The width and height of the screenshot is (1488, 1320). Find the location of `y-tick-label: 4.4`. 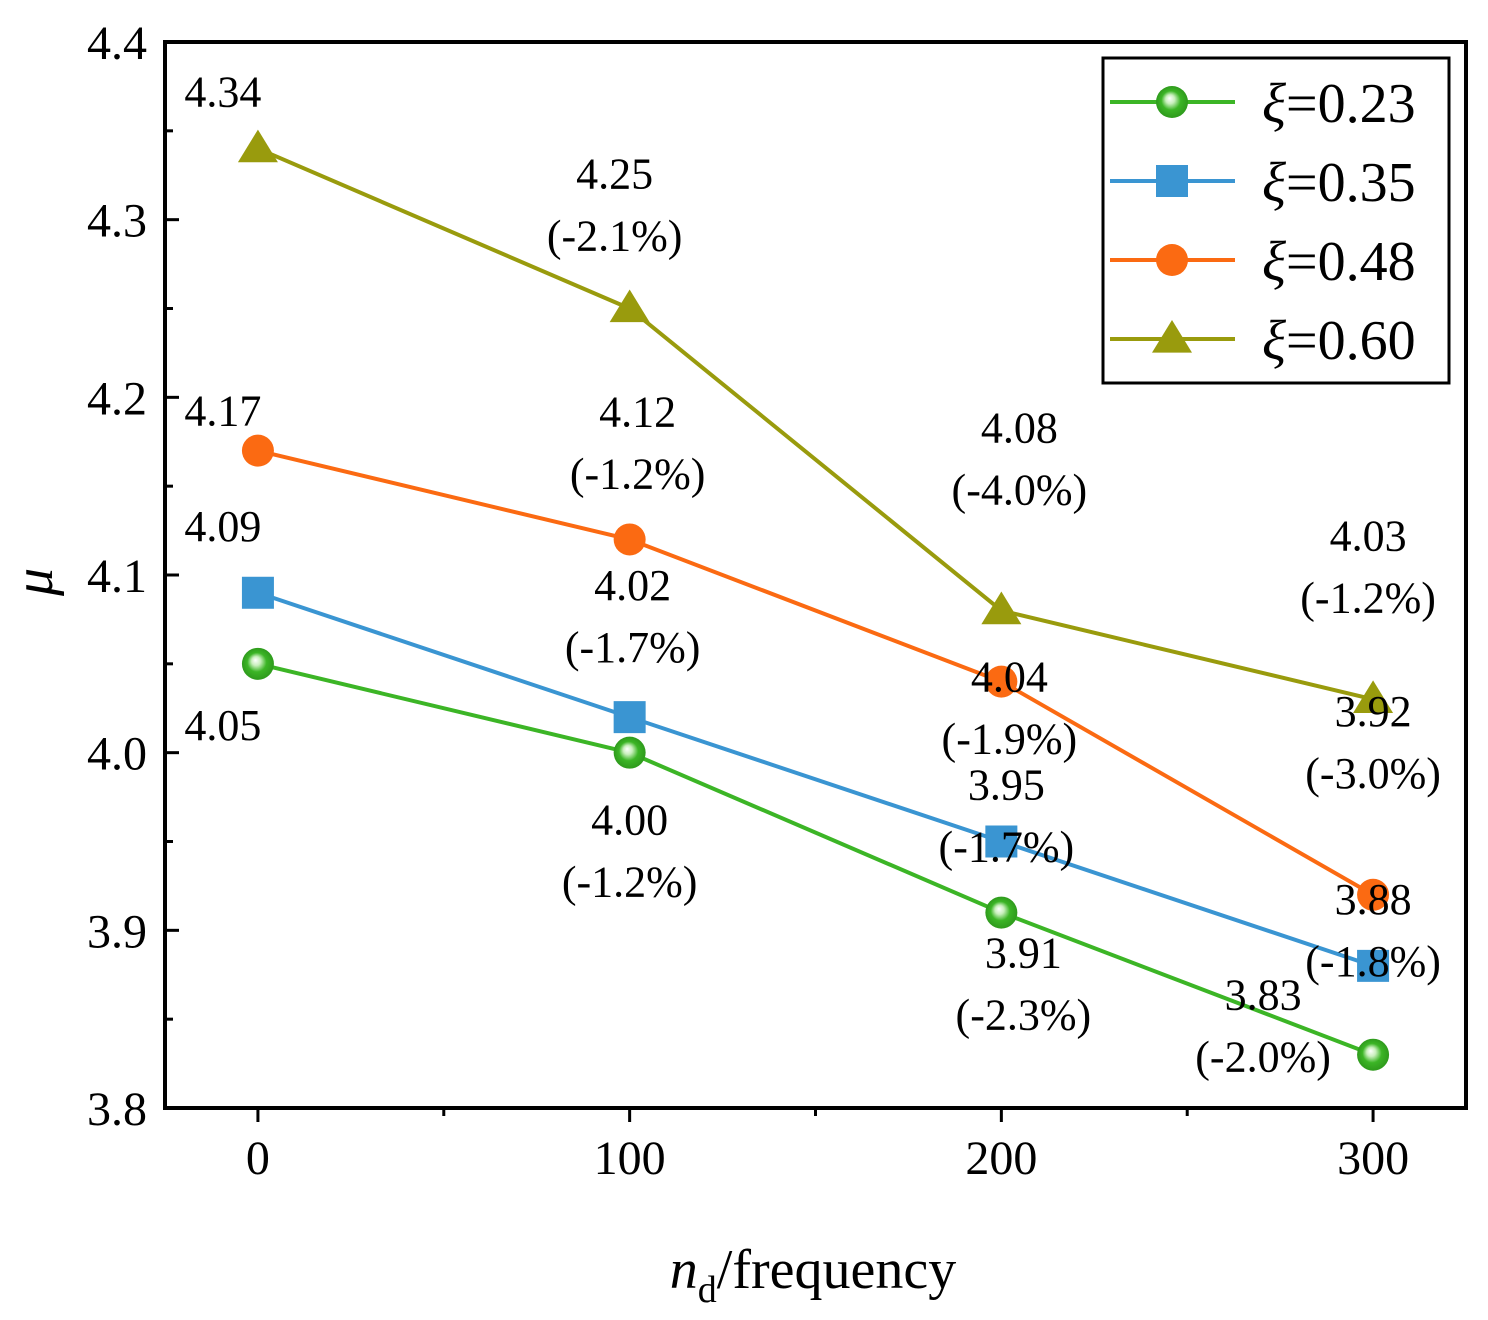

y-tick-label: 4.4 is located at coordinates (117, 43).